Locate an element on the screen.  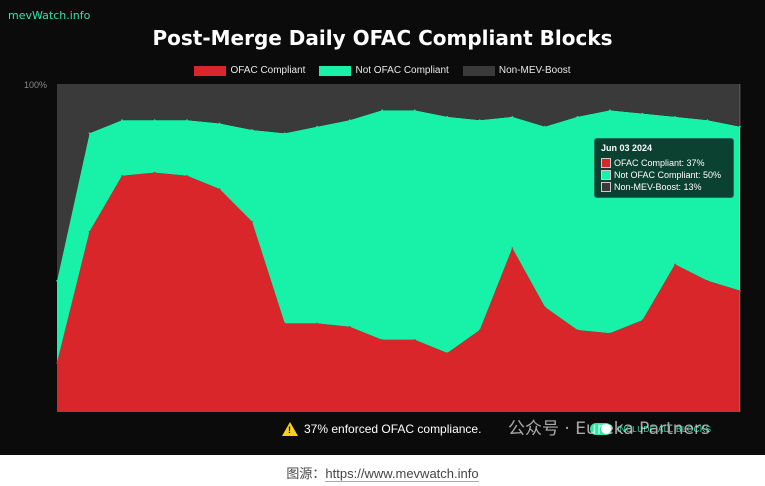
compliance-notice: ! 37% enforced OFAC compliance. is located at coordinates (381, 429).